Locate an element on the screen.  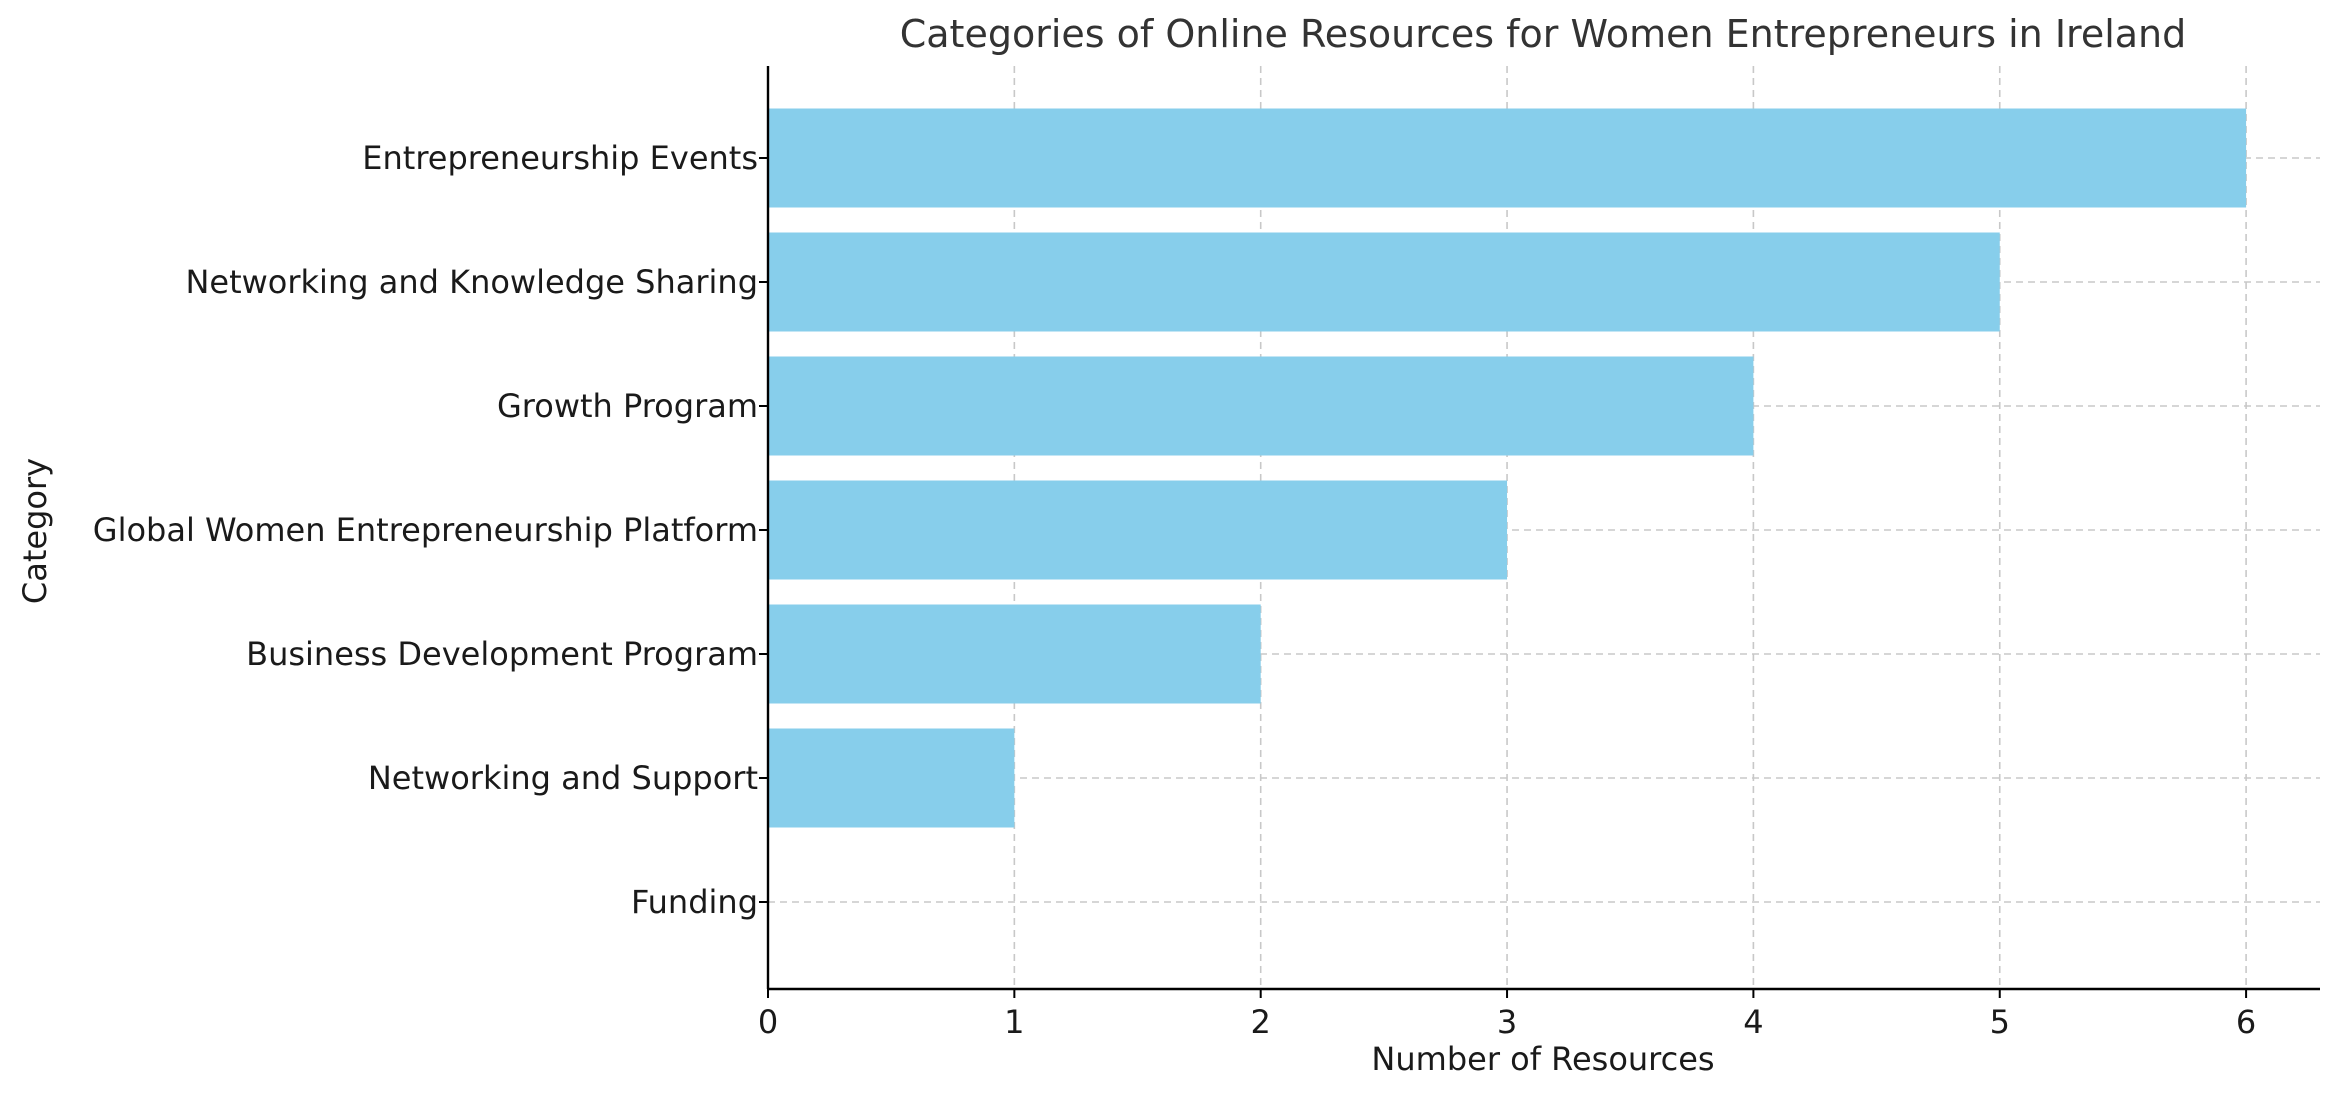
bar-networking-and-knowledge-sharing is located at coordinates (1384, 282).